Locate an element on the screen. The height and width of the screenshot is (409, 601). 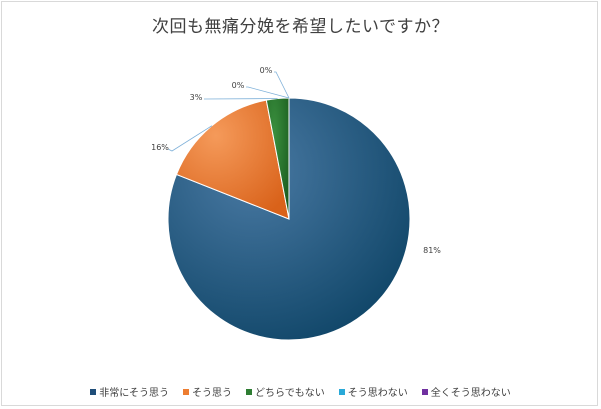
legend-item: そう思わない is located at coordinates (373, 391).